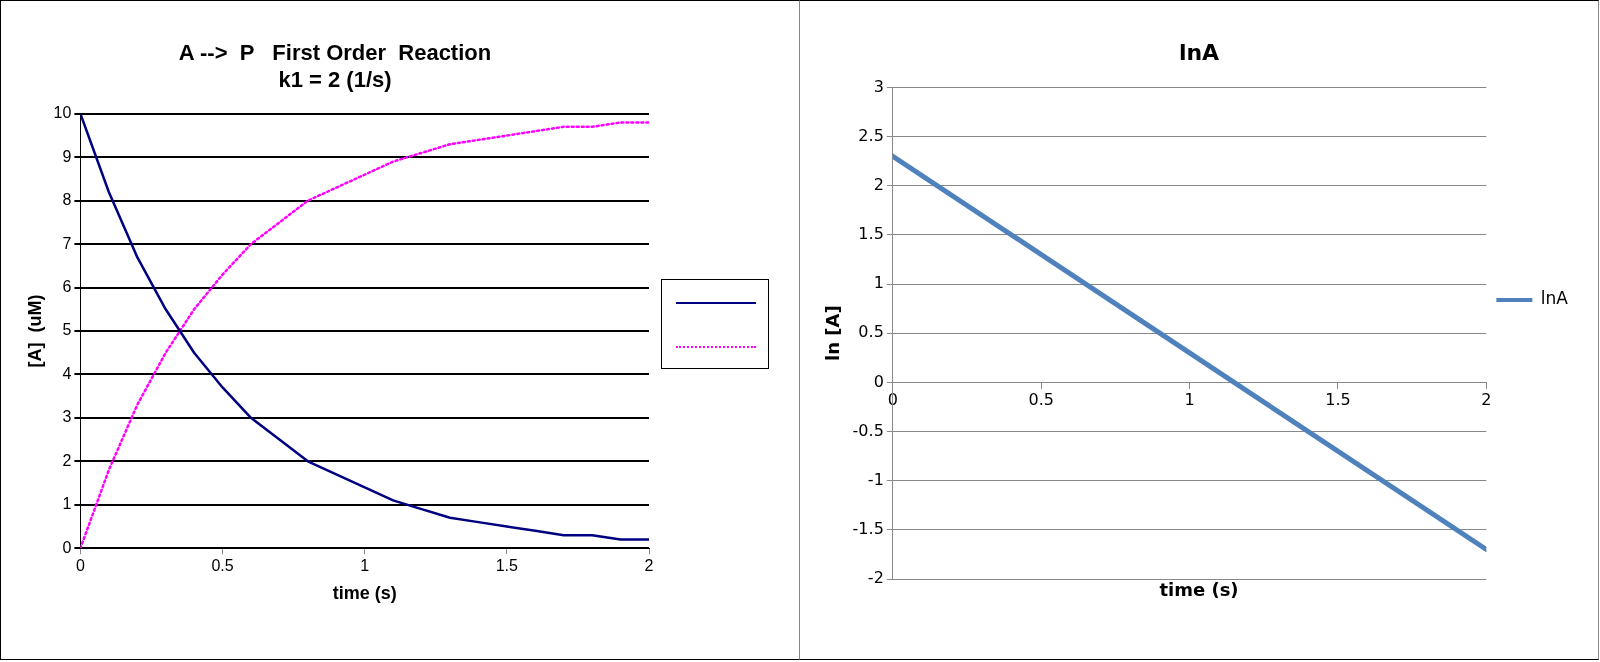 The image size is (1600, 662). What do you see at coordinates (833, 333) in the screenshot?
I see `y-axis-title: ln [A]` at bounding box center [833, 333].